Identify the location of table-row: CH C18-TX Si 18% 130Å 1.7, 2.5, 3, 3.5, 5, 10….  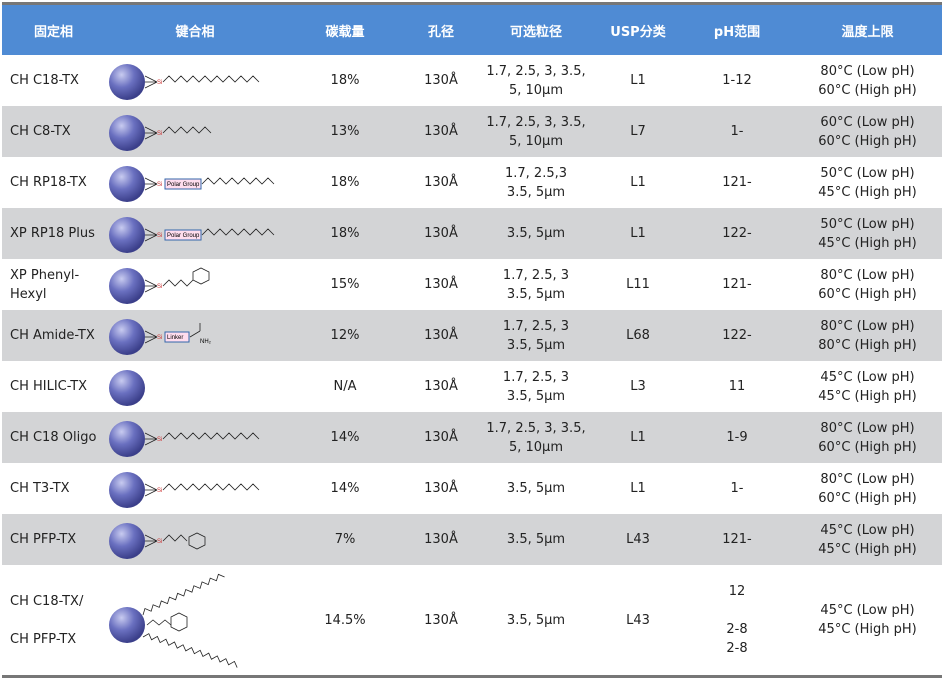
(472, 80).